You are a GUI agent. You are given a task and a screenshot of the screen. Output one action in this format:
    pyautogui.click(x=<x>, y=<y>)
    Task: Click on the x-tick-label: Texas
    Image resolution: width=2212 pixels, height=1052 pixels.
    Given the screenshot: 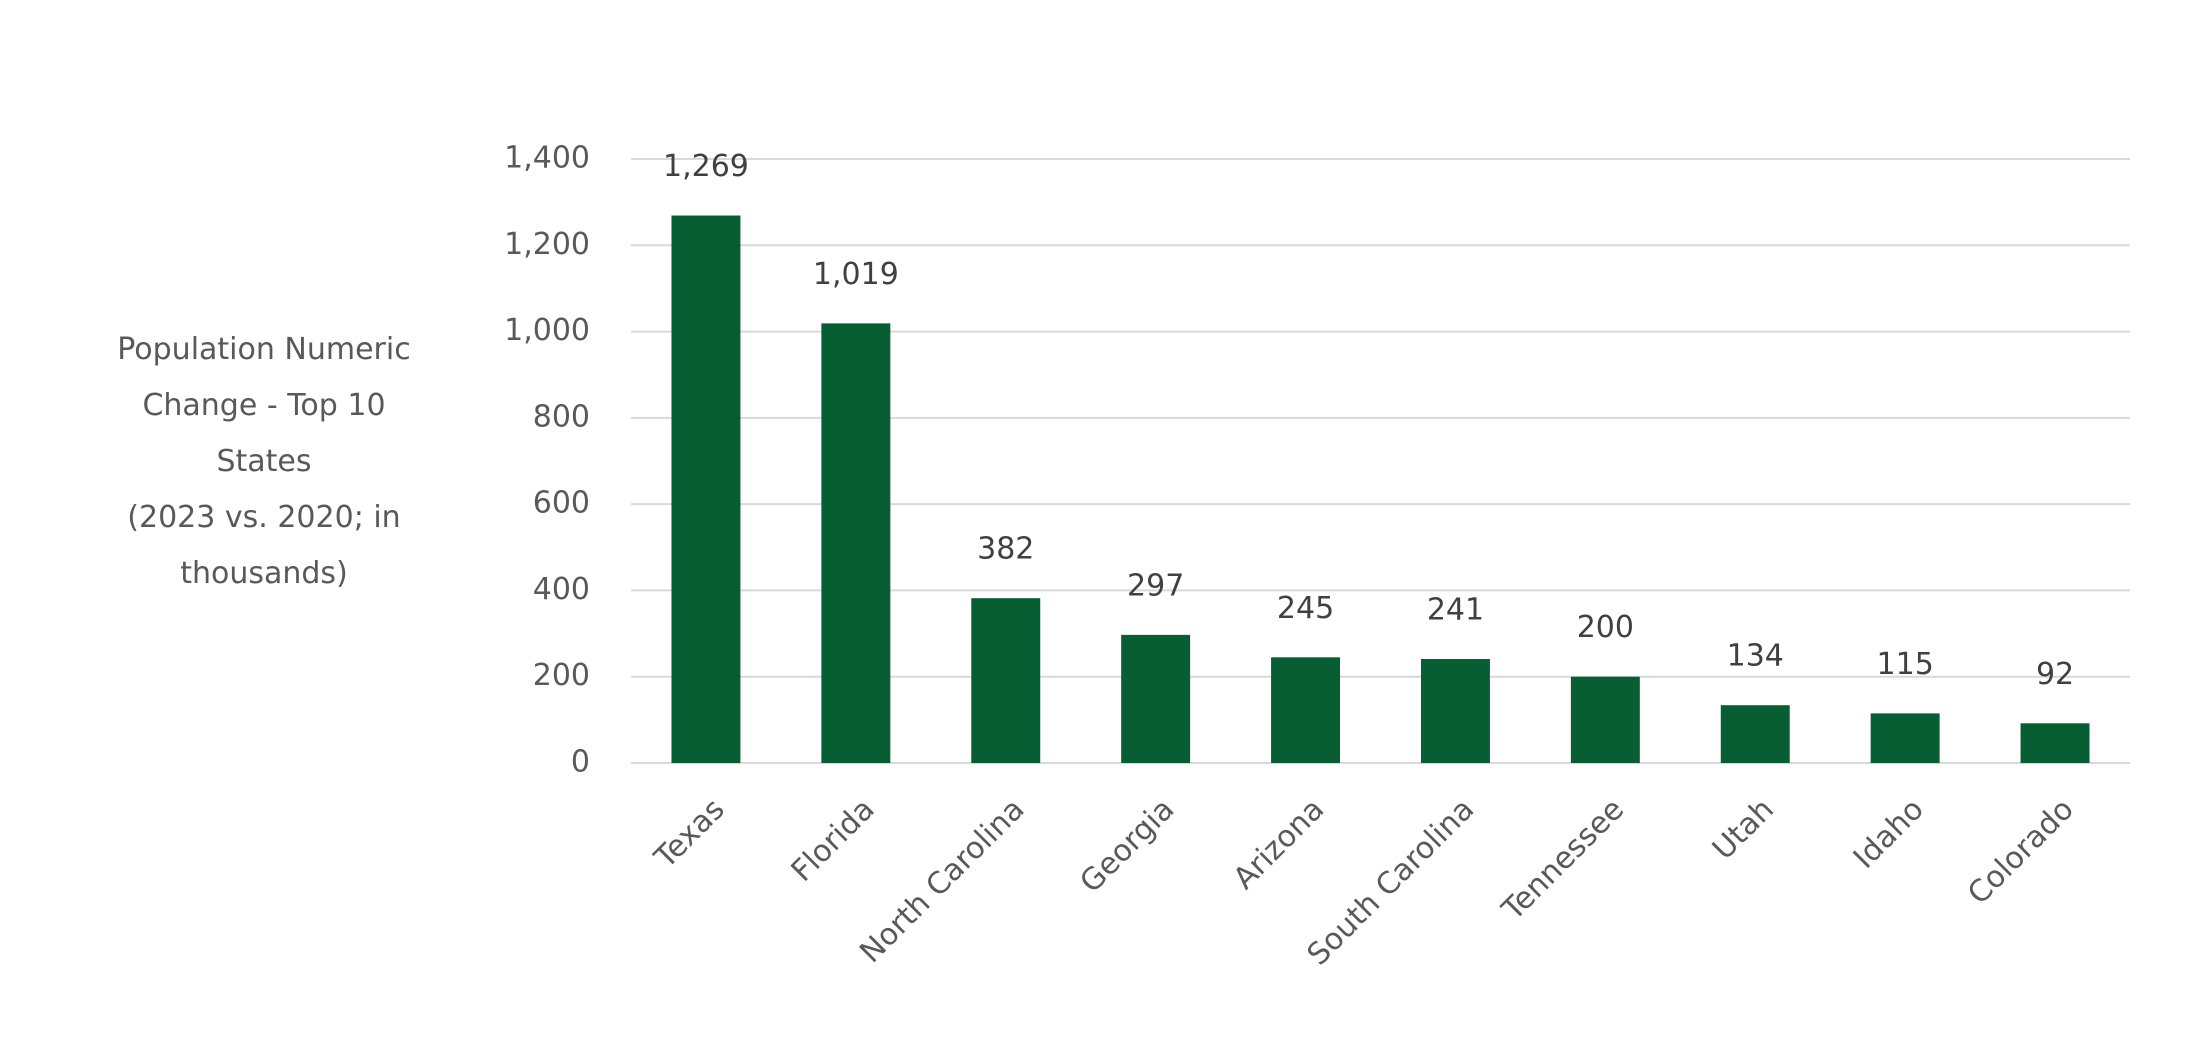 What is the action you would take?
    pyautogui.click(x=690, y=834)
    